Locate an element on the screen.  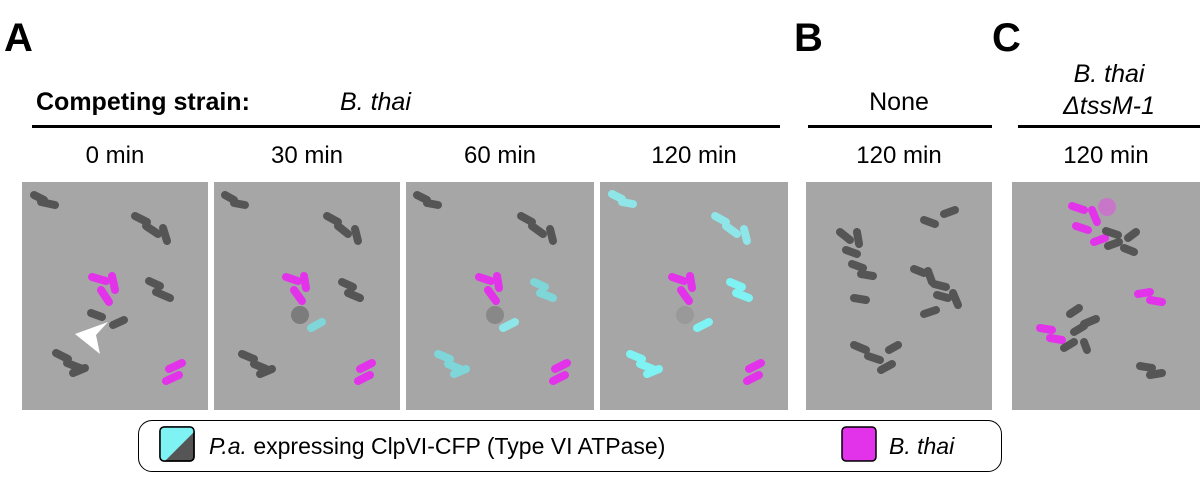
micrograph-frame-60min is located at coordinates (500, 296).